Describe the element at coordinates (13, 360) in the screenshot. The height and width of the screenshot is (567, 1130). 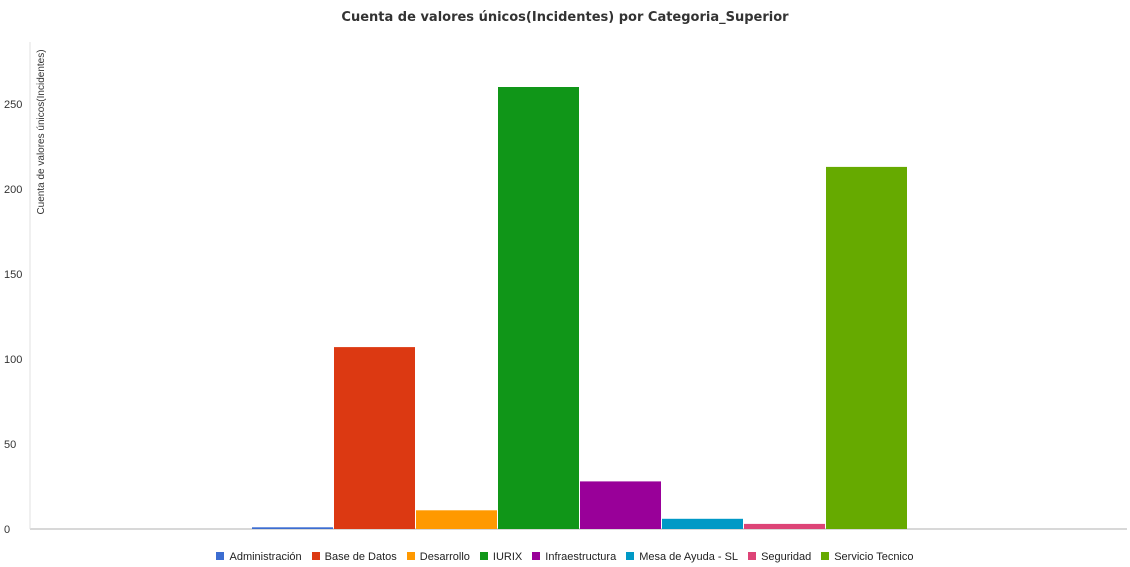
I see `y-tick-label: 100` at that location.